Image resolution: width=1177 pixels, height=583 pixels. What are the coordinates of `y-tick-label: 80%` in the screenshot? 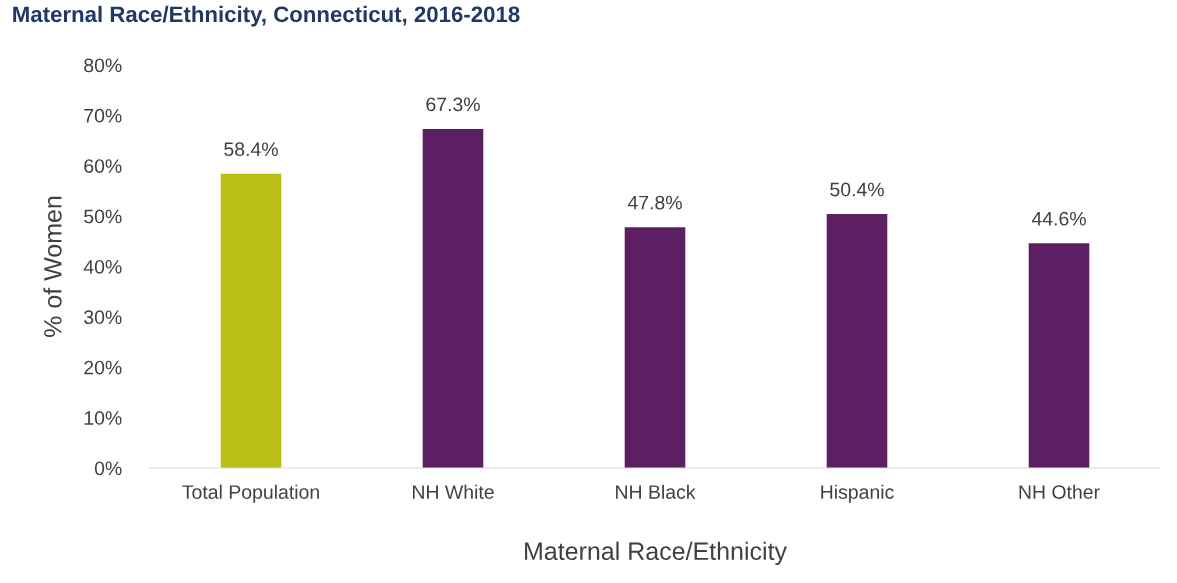 It's located at (103, 65).